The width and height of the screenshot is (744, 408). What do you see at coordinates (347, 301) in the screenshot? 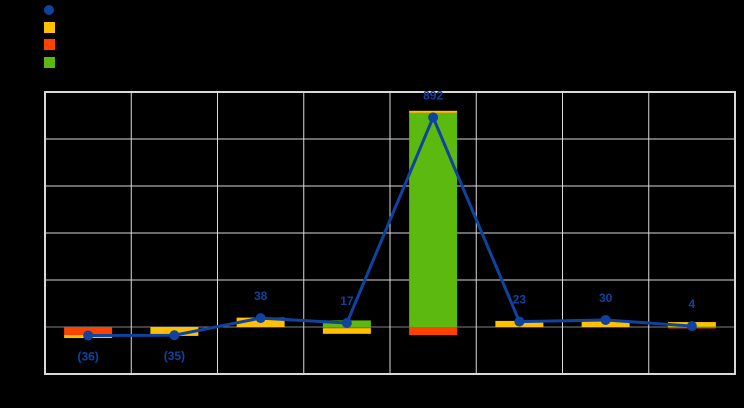
I see `line-data-label: 17` at bounding box center [347, 301].